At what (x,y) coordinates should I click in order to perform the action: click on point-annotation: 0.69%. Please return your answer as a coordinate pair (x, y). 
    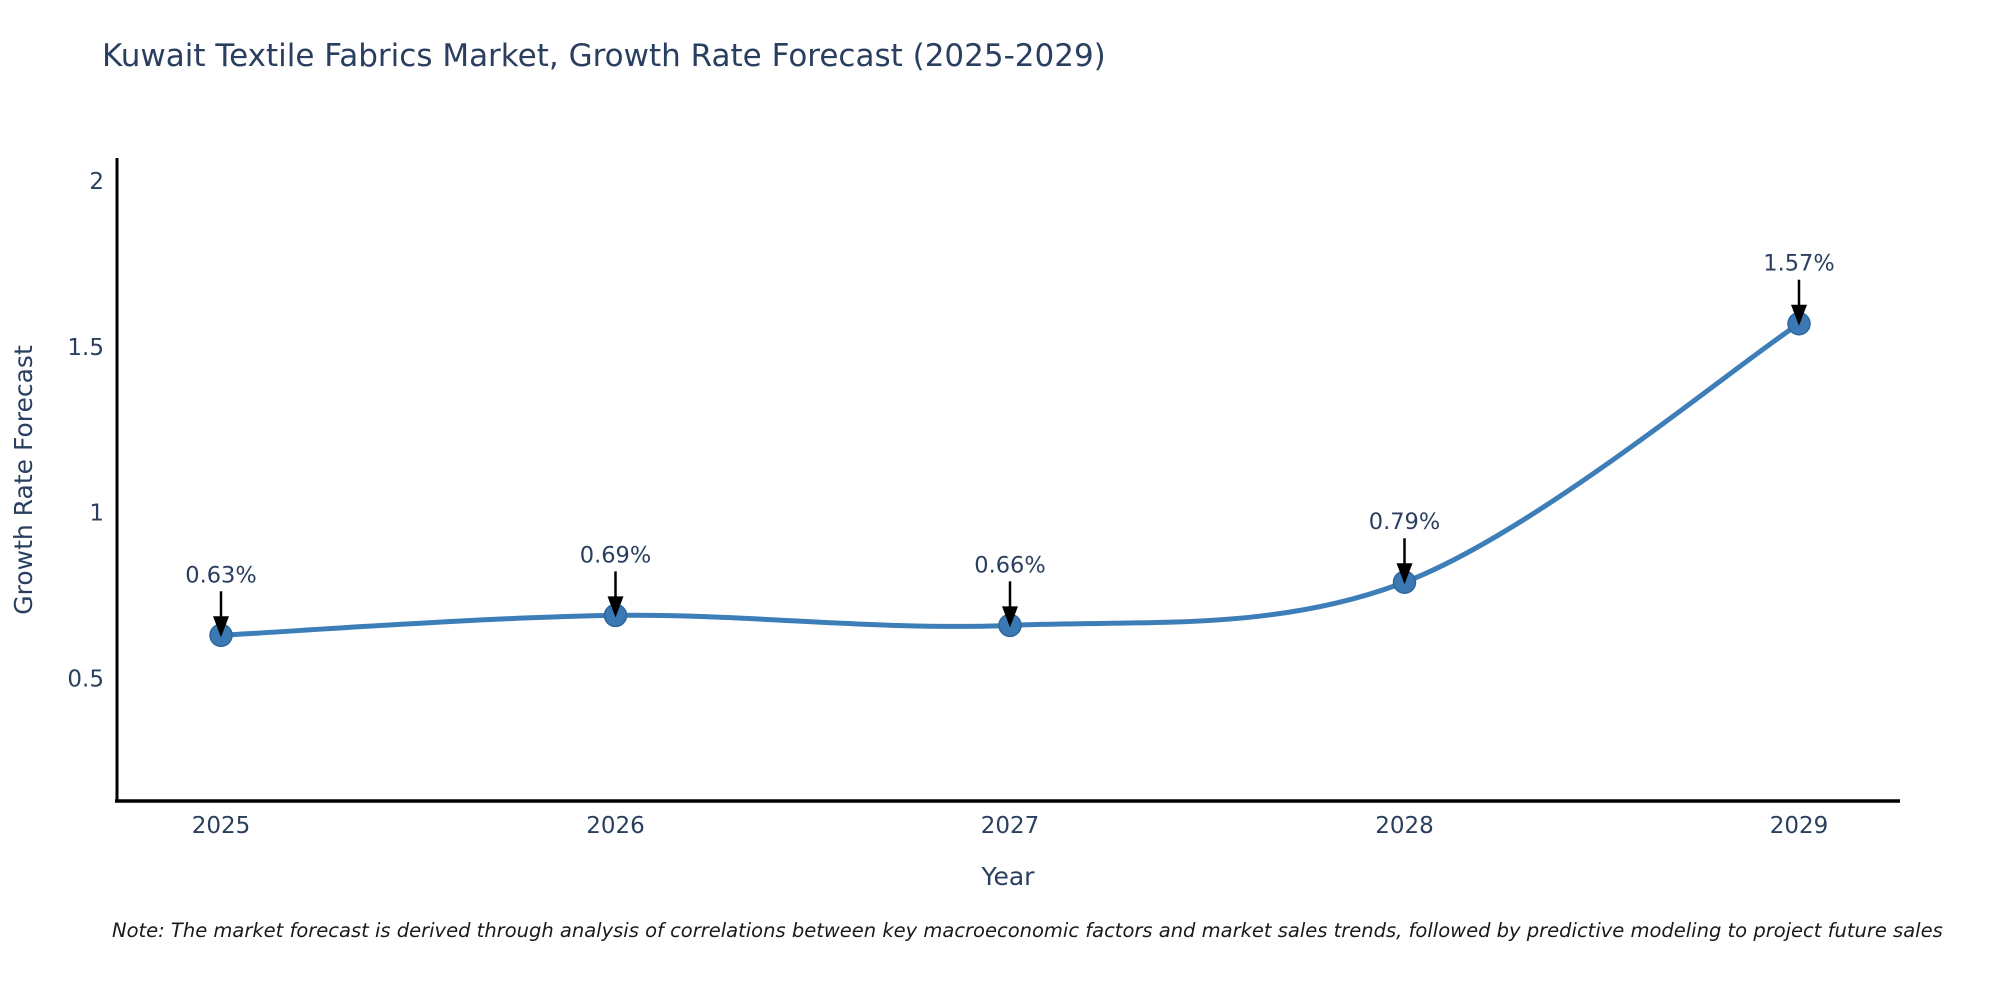
    Looking at the image, I should click on (615, 555).